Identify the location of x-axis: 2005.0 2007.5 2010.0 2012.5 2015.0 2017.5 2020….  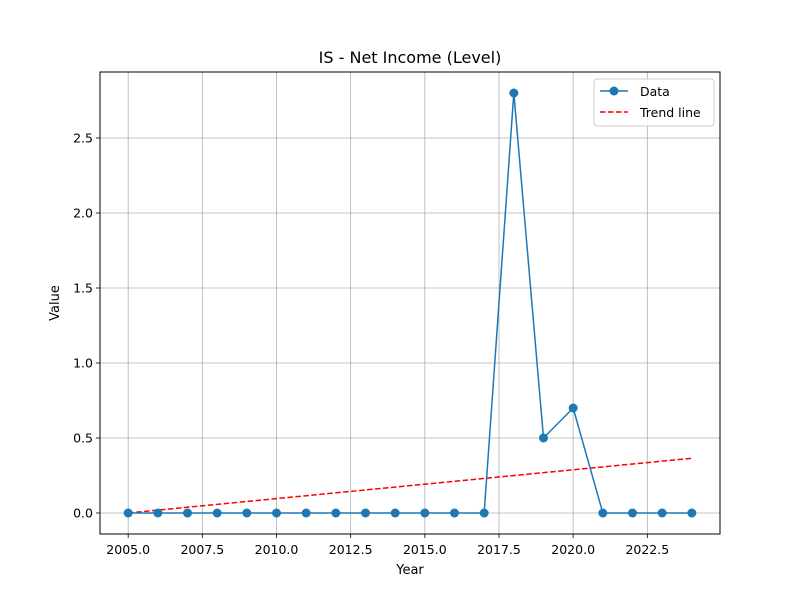
(387, 545).